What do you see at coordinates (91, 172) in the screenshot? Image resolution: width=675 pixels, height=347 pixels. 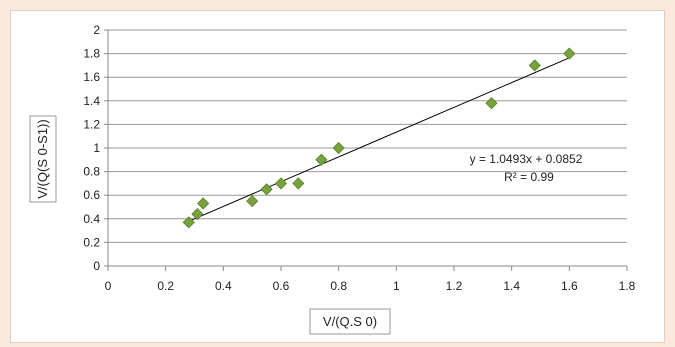 I see `y-tick-label: 0.8` at bounding box center [91, 172].